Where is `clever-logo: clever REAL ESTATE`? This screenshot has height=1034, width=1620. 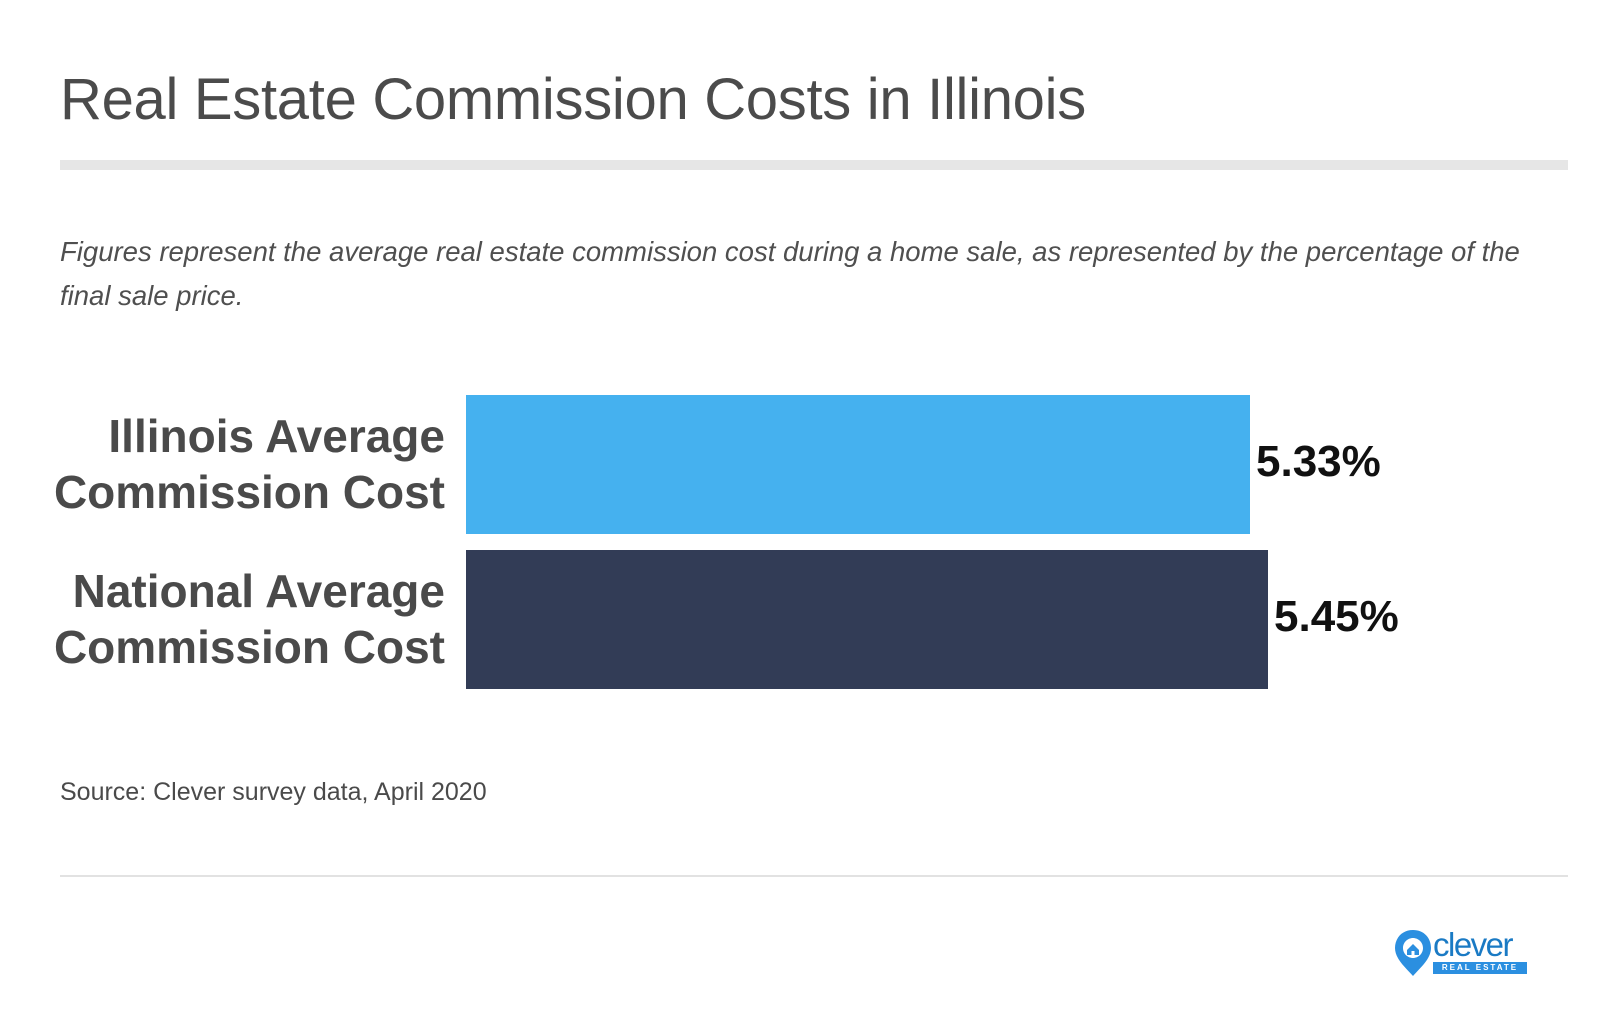 clever-logo: clever REAL ESTATE is located at coordinates (1465, 953).